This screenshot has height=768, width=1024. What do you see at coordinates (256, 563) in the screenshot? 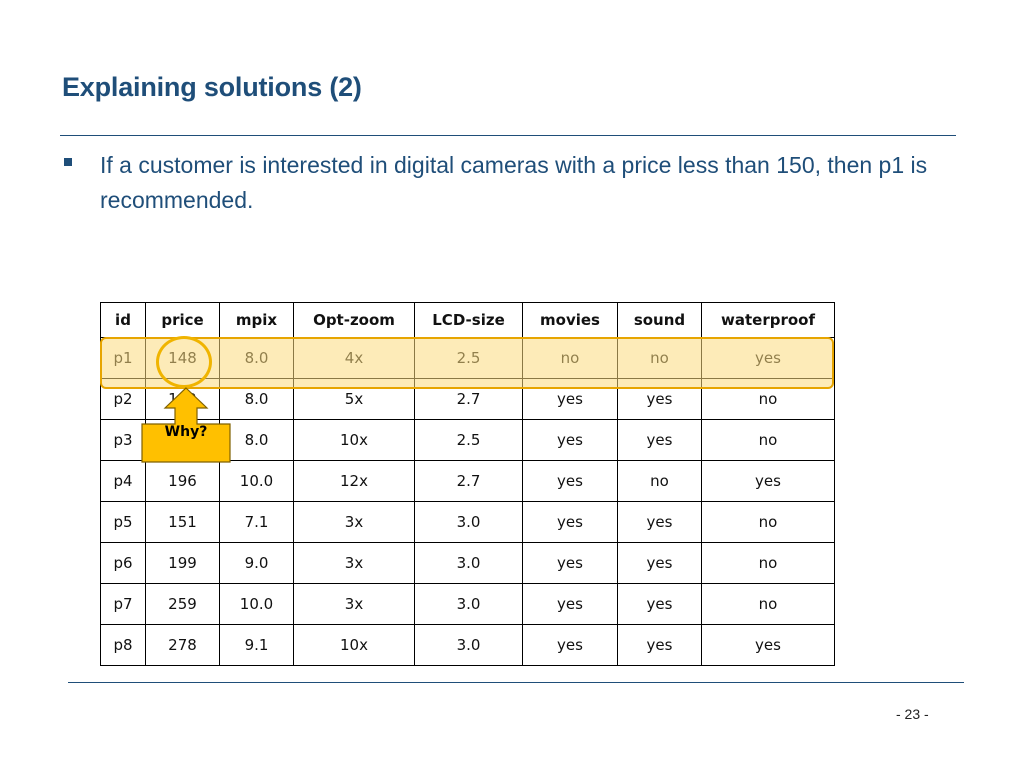
I see `table-cell: 9.0` at bounding box center [256, 563].